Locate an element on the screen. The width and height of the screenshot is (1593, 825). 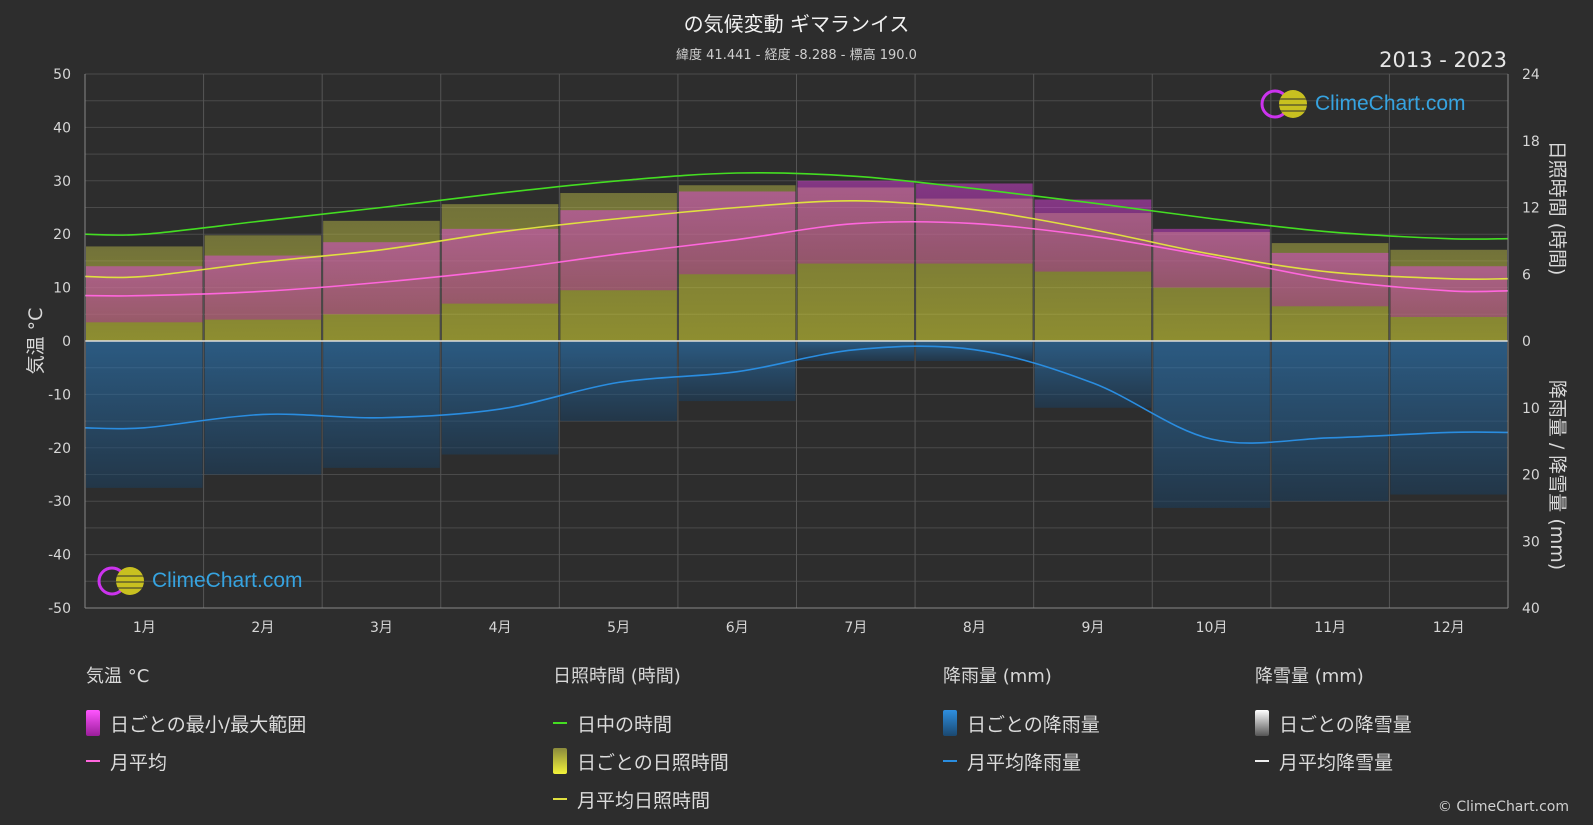
tick-label-month: 12月 is located at coordinates (1449, 628).